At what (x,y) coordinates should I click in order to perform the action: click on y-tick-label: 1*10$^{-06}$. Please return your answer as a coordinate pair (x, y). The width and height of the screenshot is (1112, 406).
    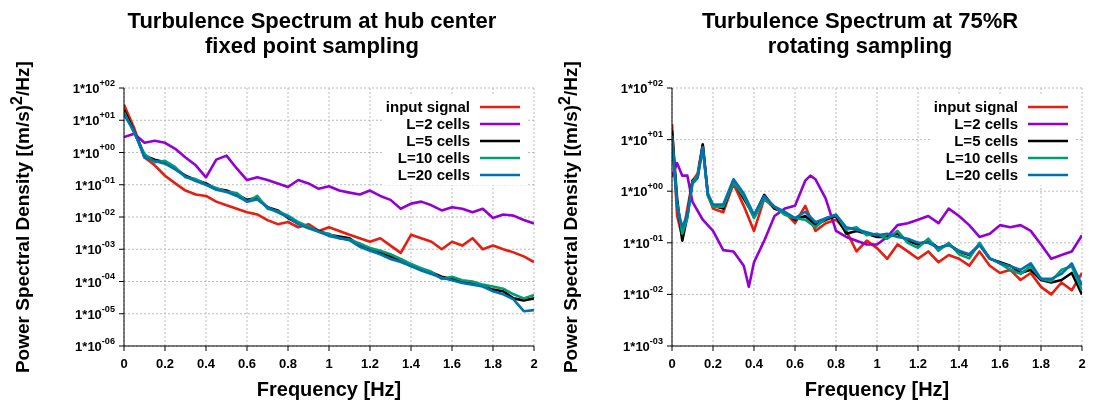
    Looking at the image, I should click on (95, 344).